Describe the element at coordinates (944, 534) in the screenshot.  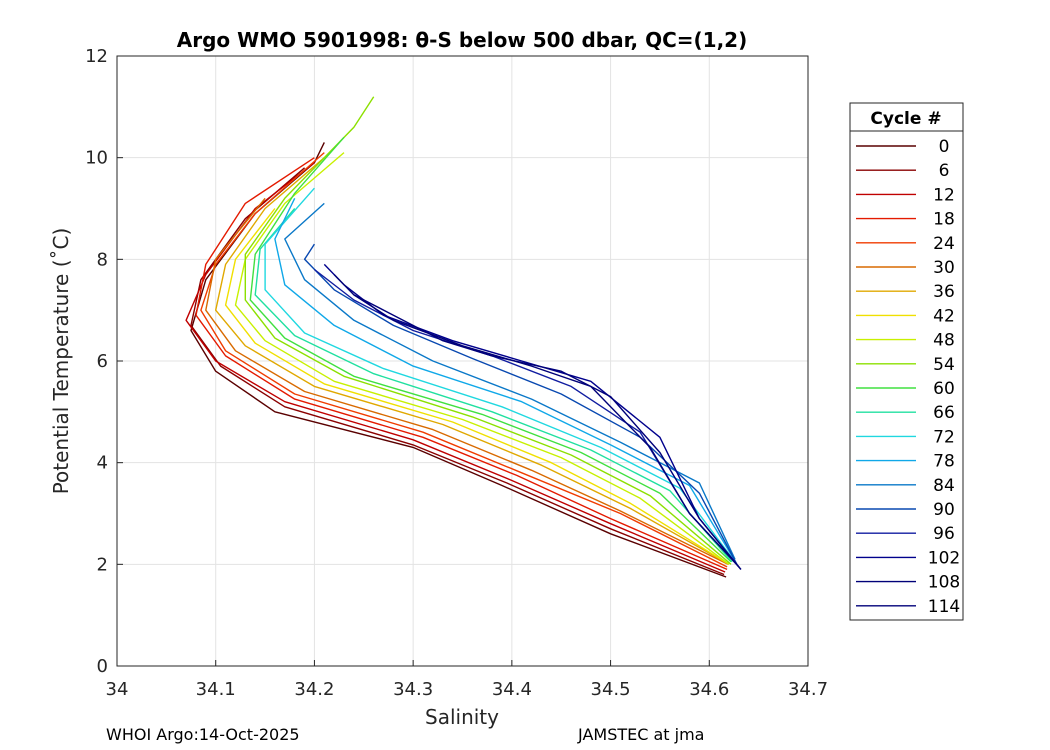
I see `legend-label: 96` at that location.